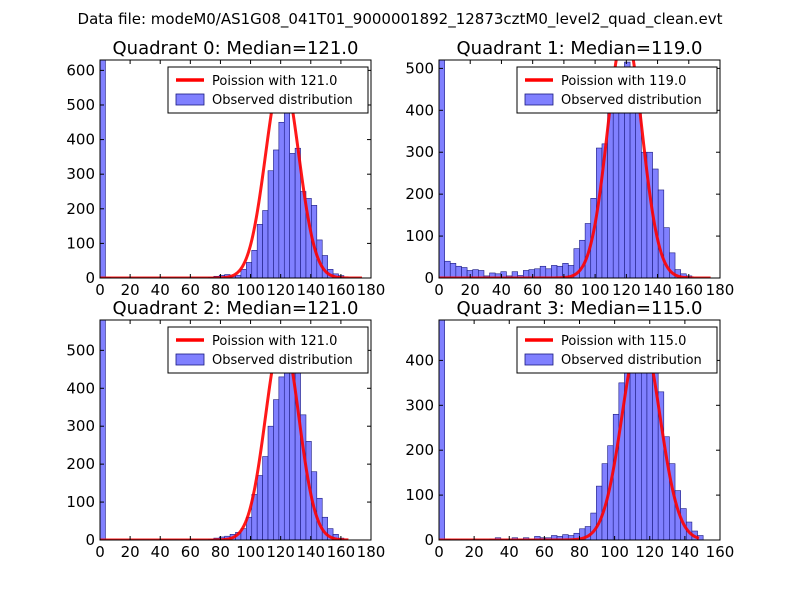  What do you see at coordinates (720, 290) in the screenshot?
I see `x-tick-label: 180` at bounding box center [720, 290].